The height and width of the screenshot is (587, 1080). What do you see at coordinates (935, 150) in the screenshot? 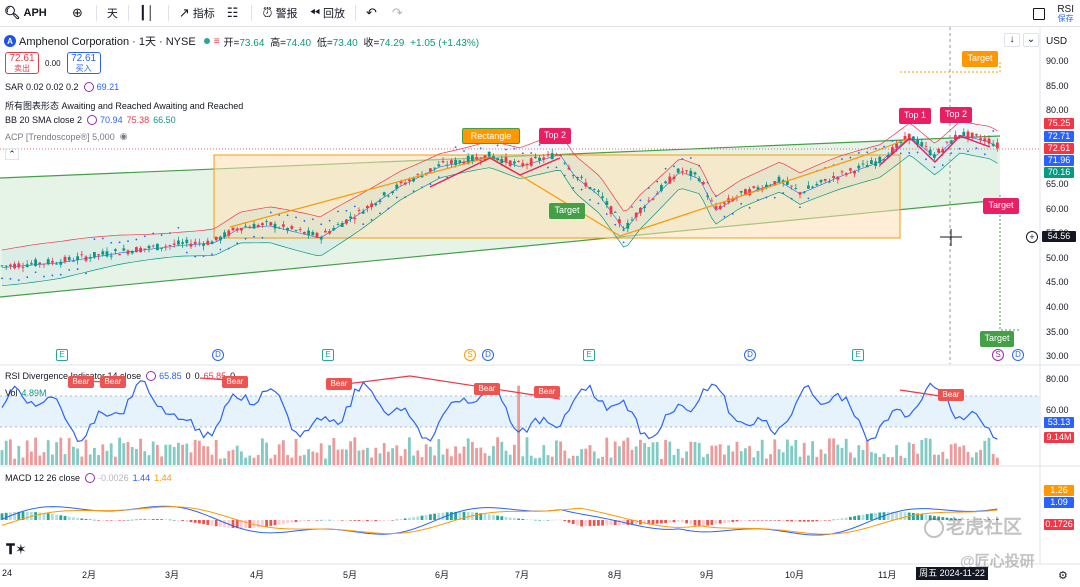
I see `double-top-line-right` at bounding box center [935, 150].